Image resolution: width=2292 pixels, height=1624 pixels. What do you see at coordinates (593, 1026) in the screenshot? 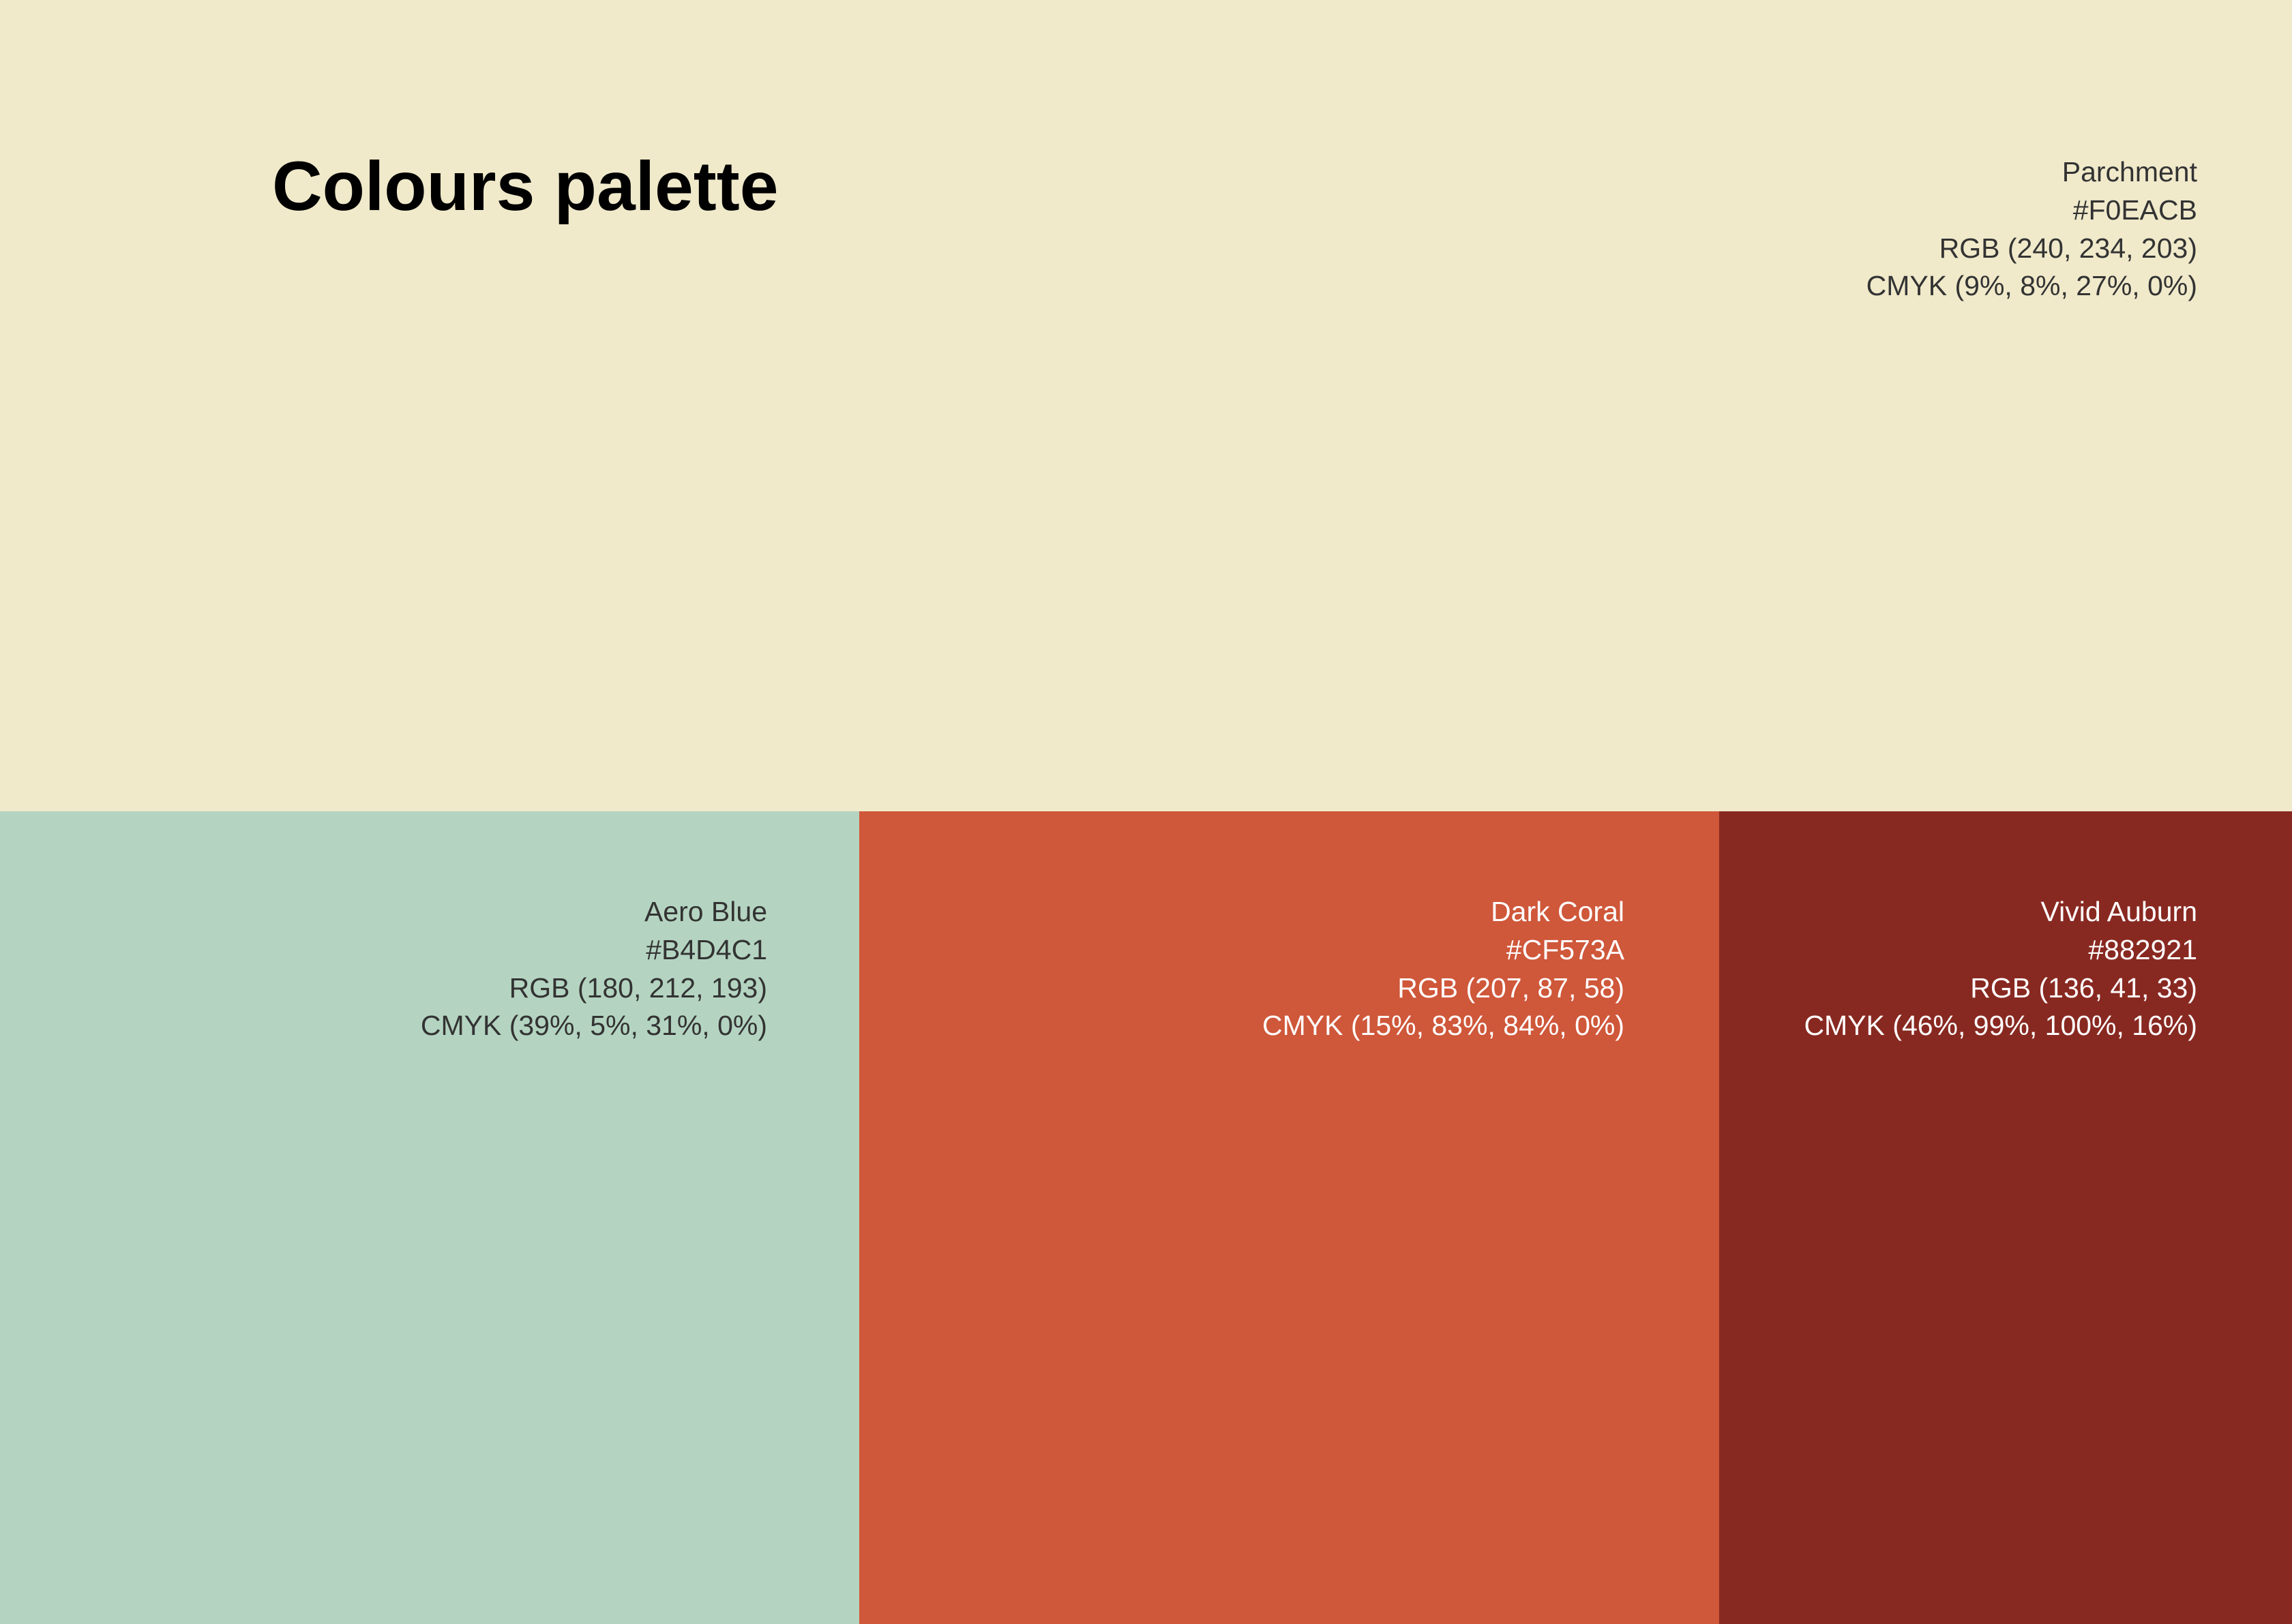
I see `color-cmyk: CMYK (39%, 5%, 31%, 0%)` at bounding box center [593, 1026].